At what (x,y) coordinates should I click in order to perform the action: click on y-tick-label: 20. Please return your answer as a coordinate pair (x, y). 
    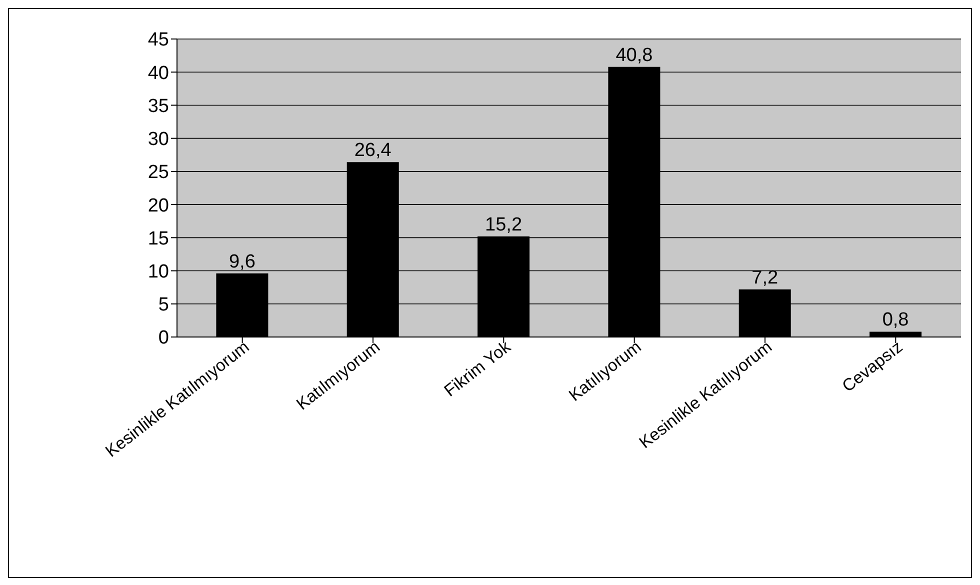
    Looking at the image, I should click on (158, 205).